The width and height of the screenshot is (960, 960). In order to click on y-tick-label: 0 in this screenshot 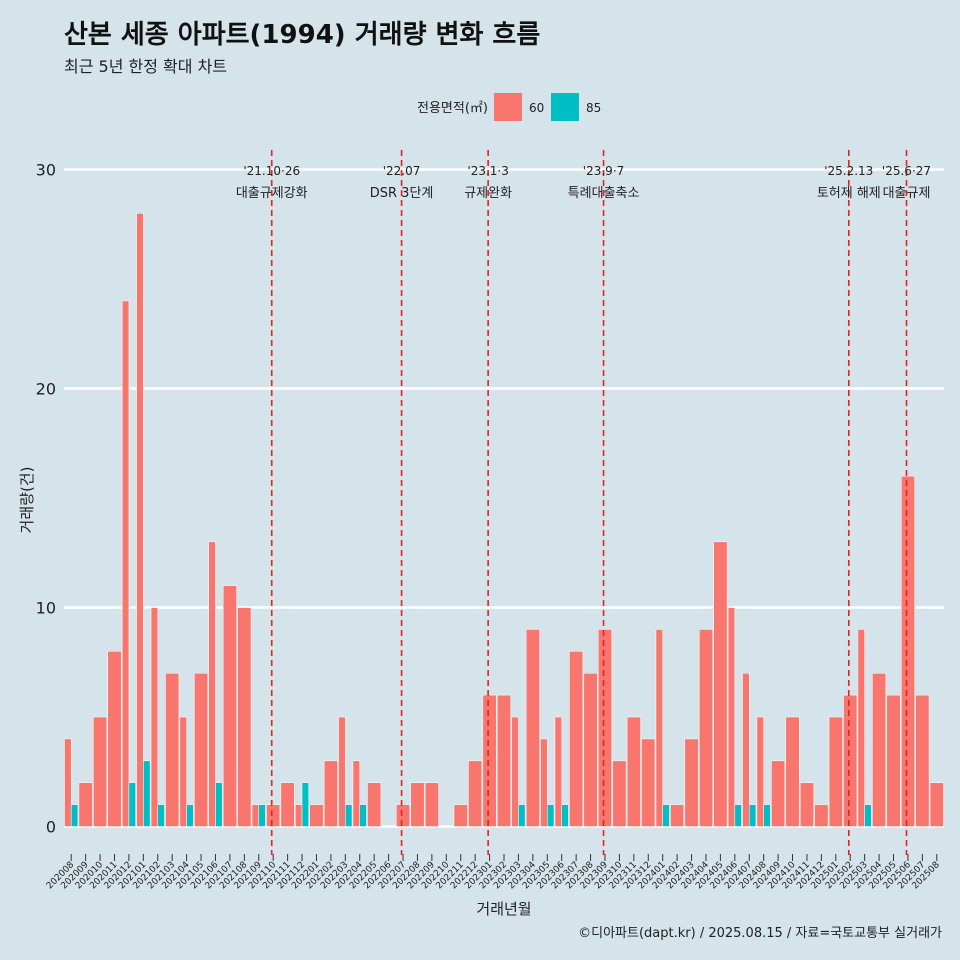, I will do `click(51, 827)`.